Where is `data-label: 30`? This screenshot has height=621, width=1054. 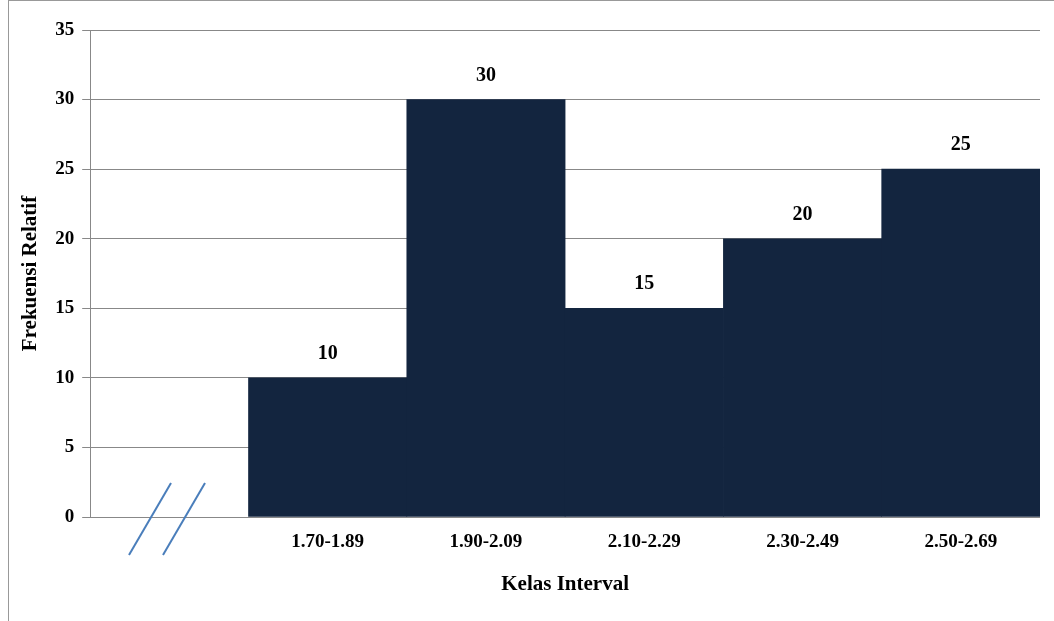 data-label: 30 is located at coordinates (485, 73).